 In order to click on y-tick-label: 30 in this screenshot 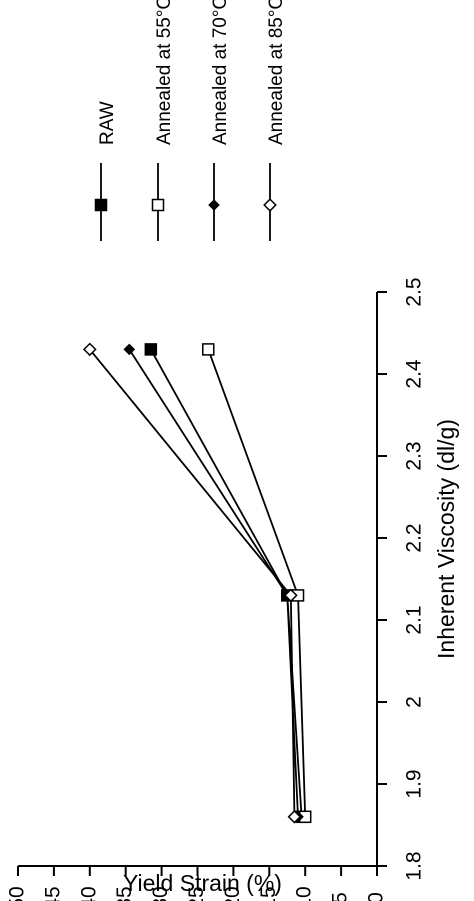, I will do `click(160, 893)`.